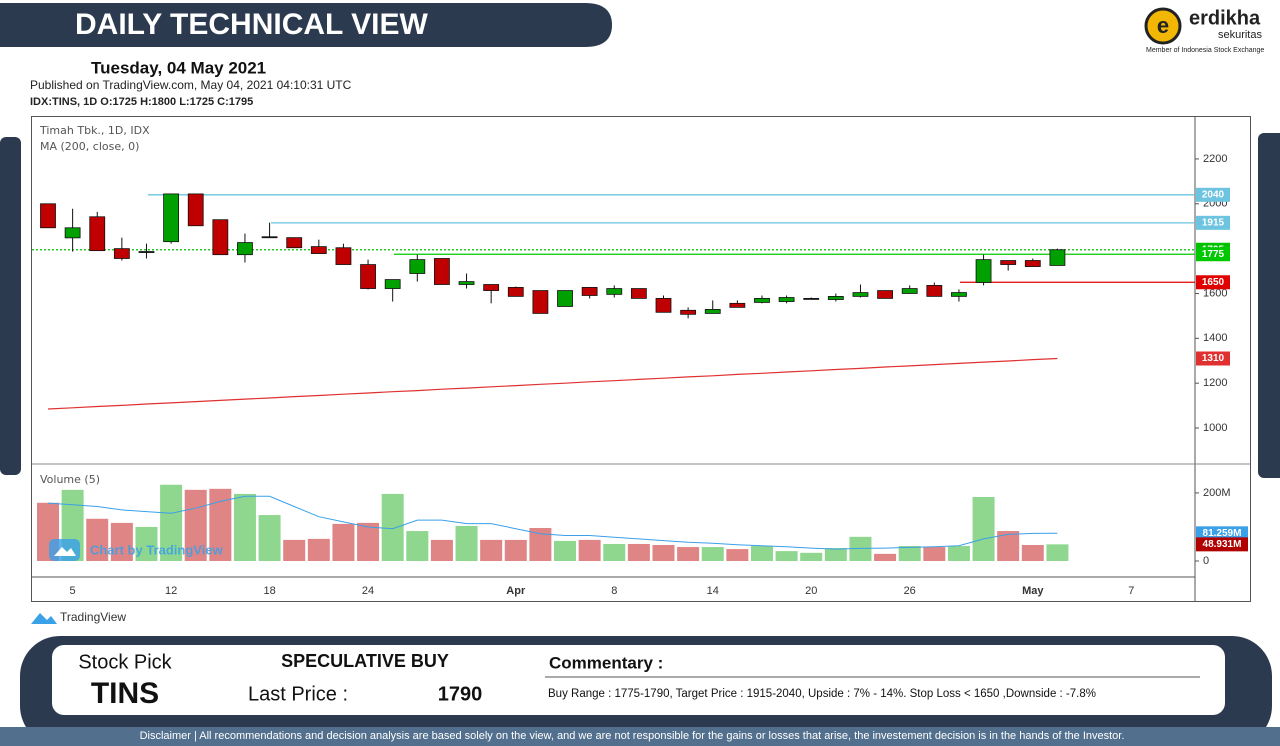 This screenshot has height=746, width=1280. I want to click on level-label: 1650, so click(1213, 282).